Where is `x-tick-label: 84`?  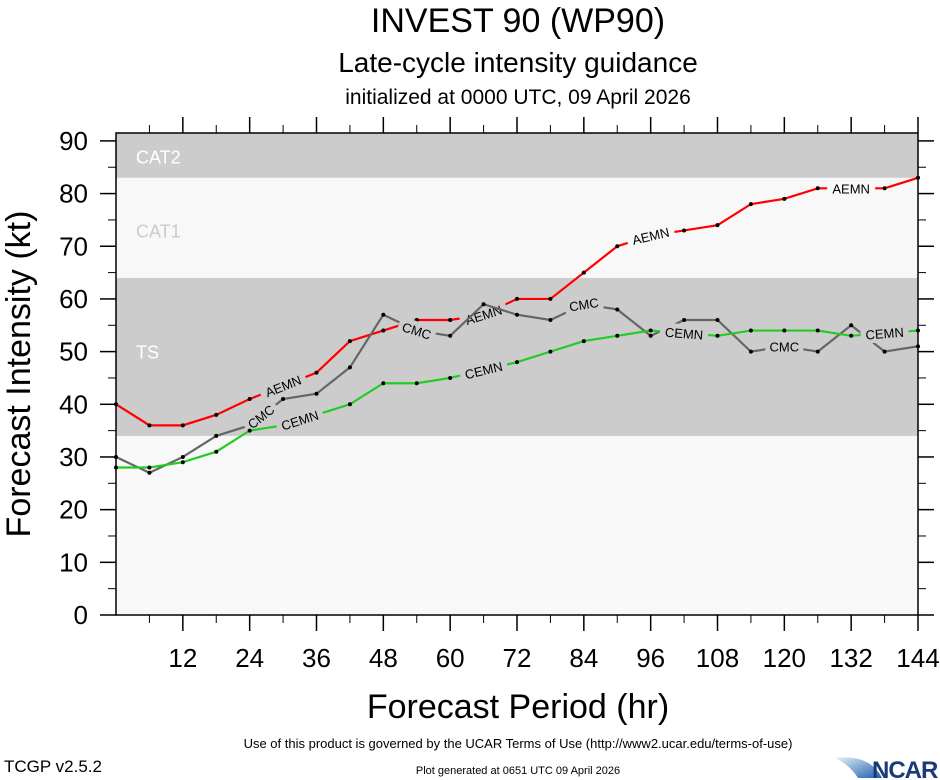
x-tick-label: 84 is located at coordinates (583, 658).